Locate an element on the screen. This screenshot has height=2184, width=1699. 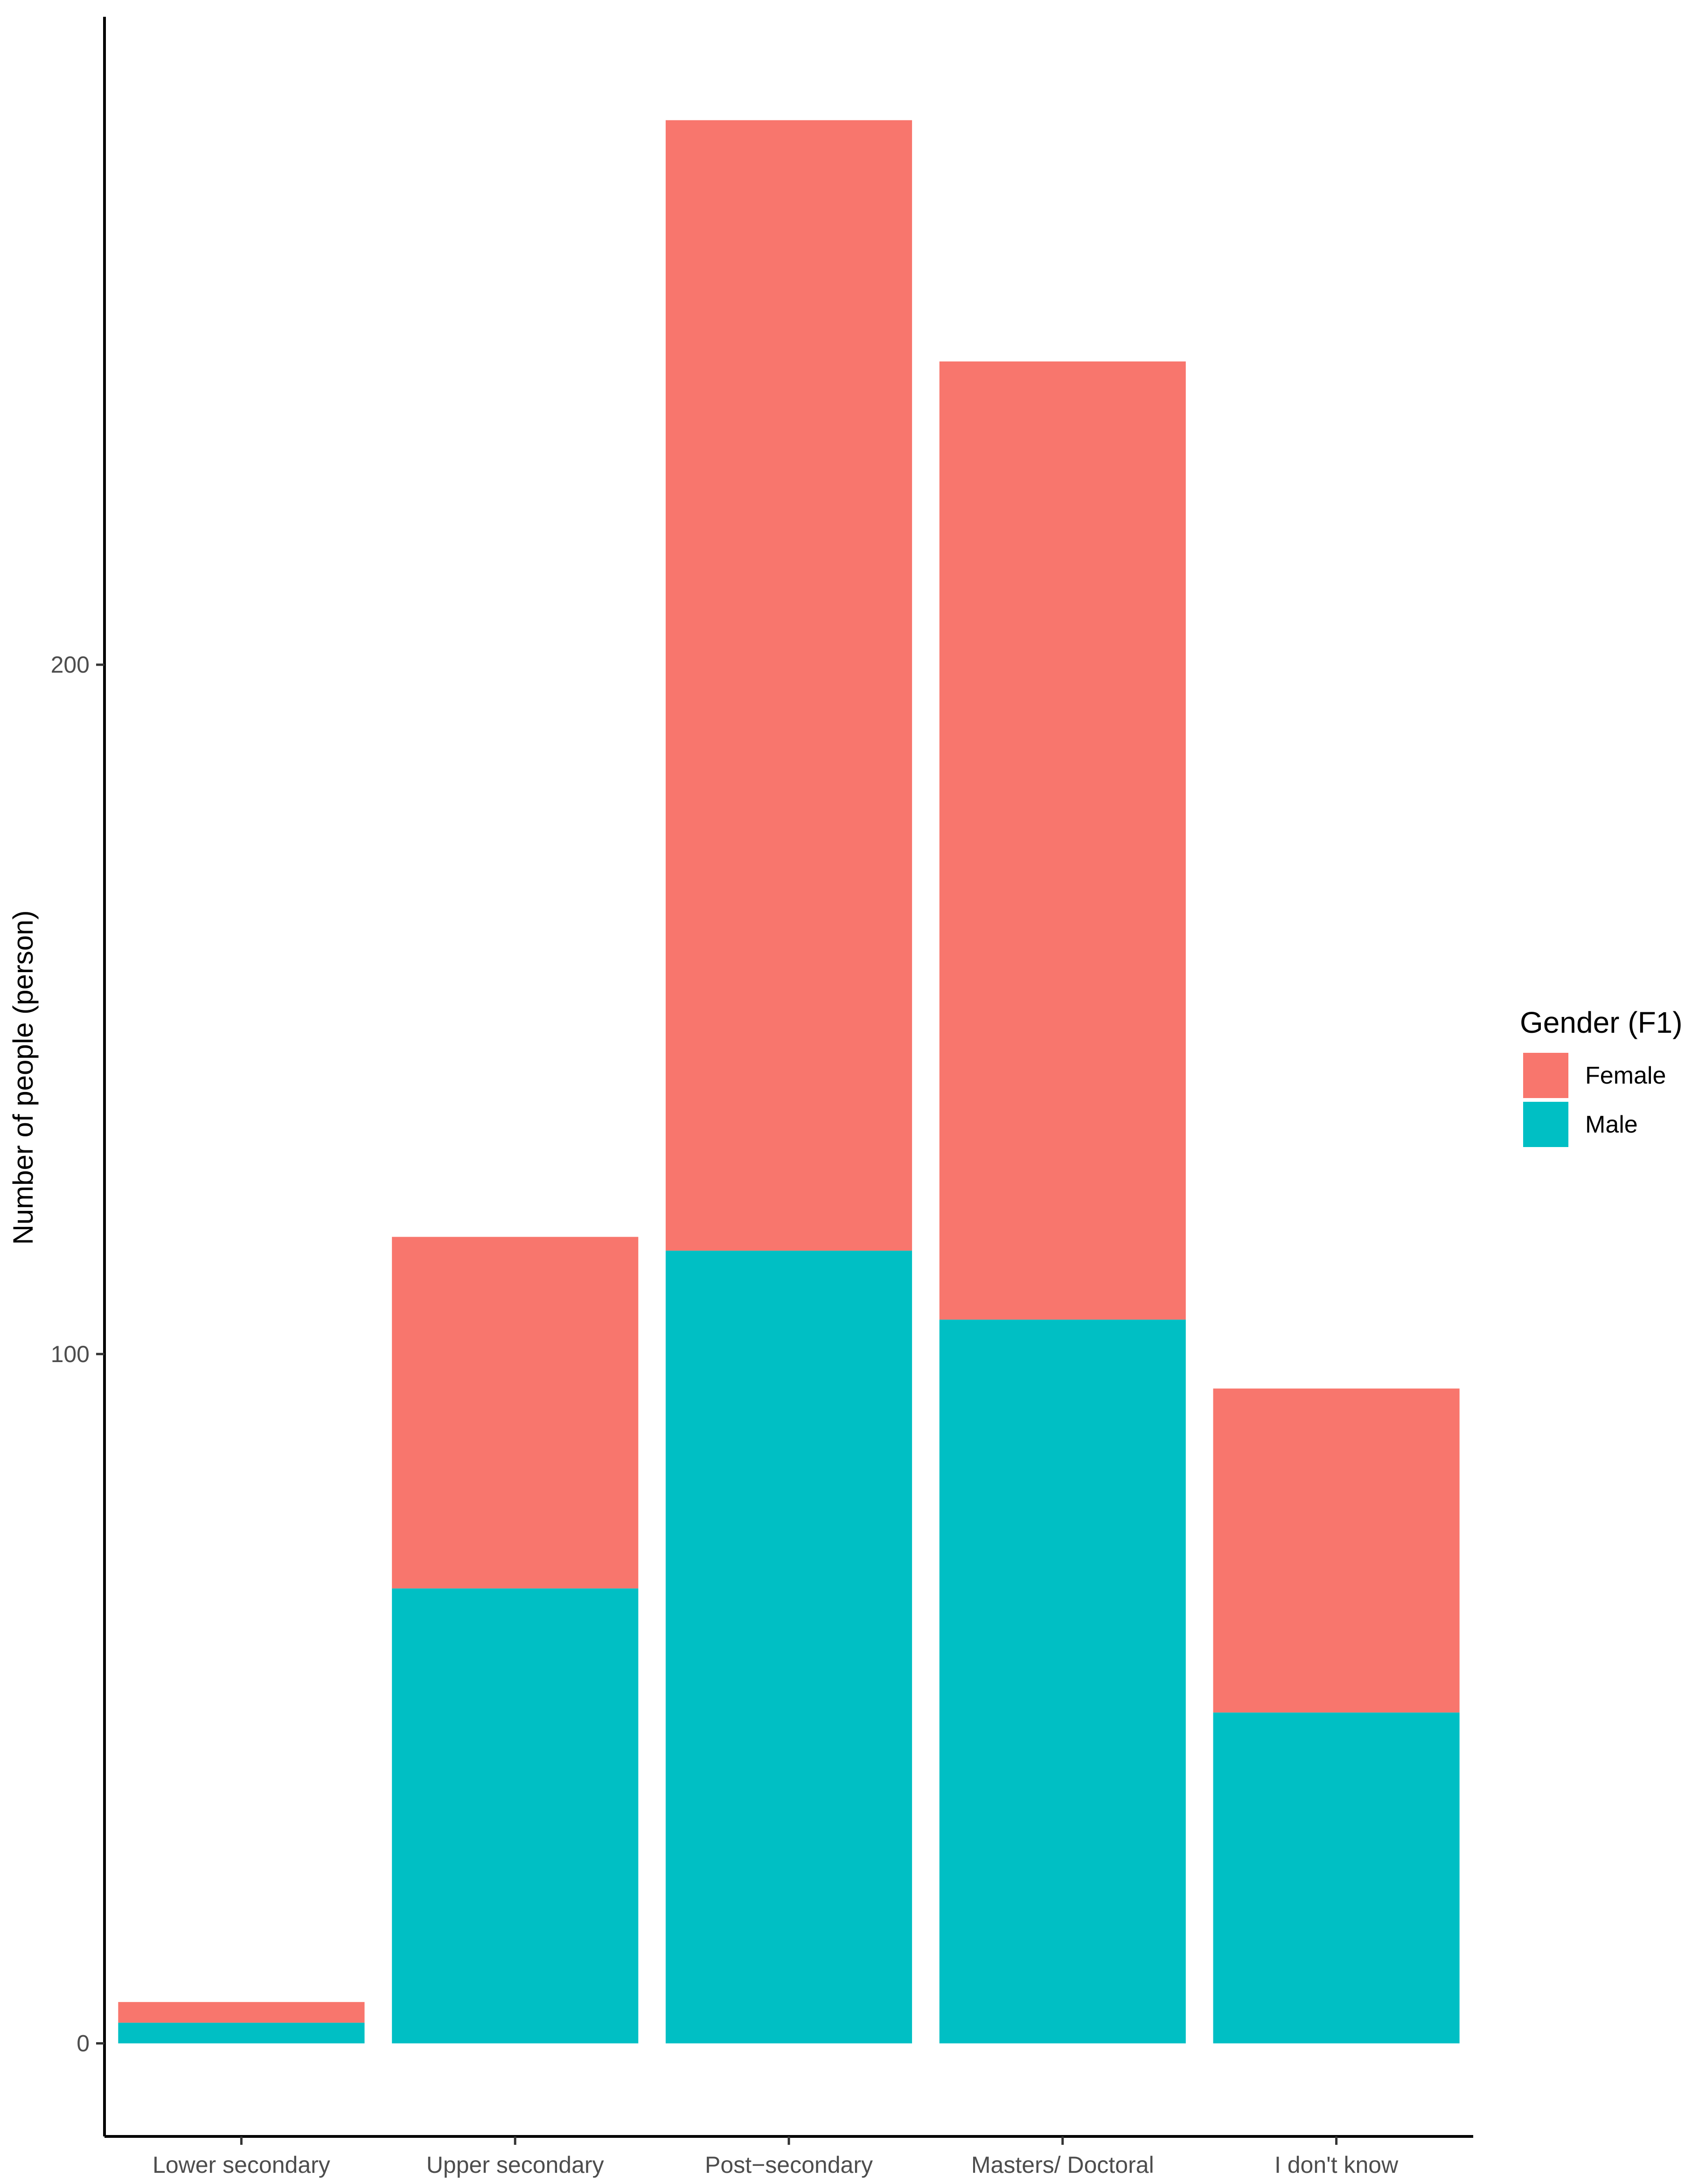
legend-title: Gender (F1) is located at coordinates (1601, 1022).